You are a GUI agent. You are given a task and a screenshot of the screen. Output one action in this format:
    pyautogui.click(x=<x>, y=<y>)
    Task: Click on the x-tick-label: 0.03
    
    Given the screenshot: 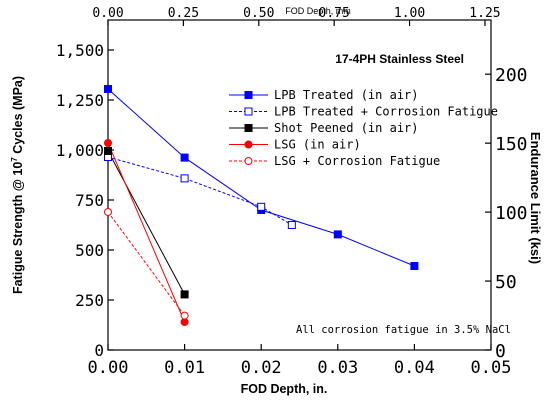 What is the action you would take?
    pyautogui.click(x=337, y=368)
    